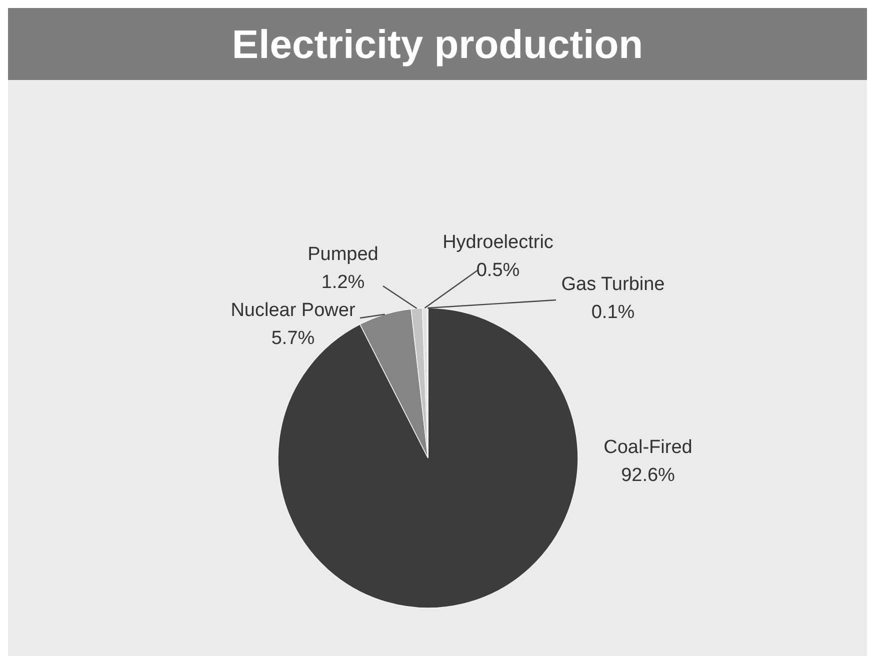 The image size is (875, 664). What do you see at coordinates (498, 270) in the screenshot?
I see `data-label: 0.5%` at bounding box center [498, 270].